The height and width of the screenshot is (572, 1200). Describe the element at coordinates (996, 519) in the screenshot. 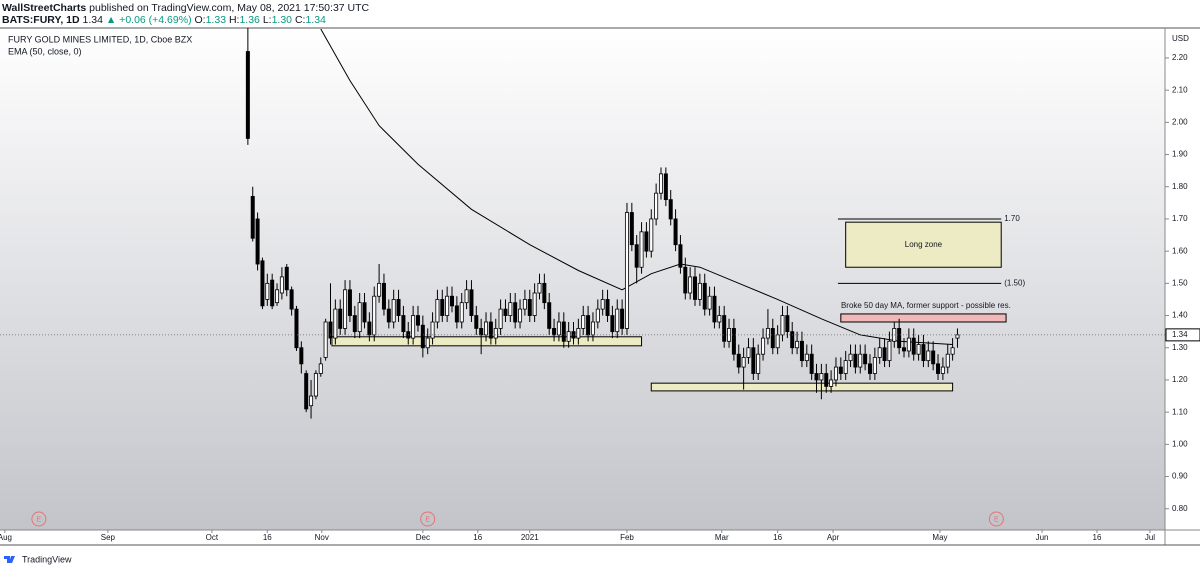

I see `event-marker` at that location.